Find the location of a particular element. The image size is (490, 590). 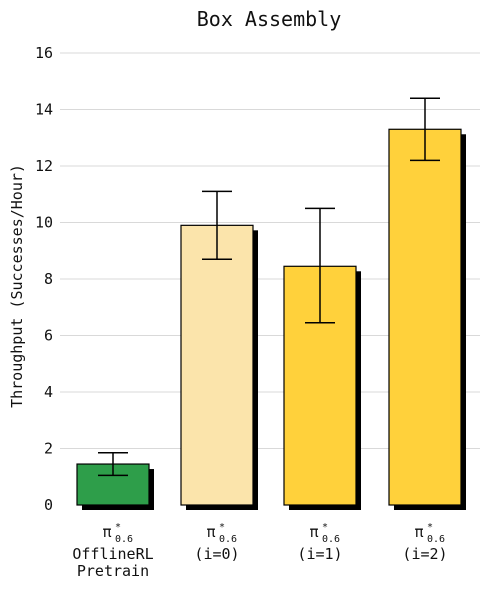

y-tick-label: 4 is located at coordinates (48, 392).